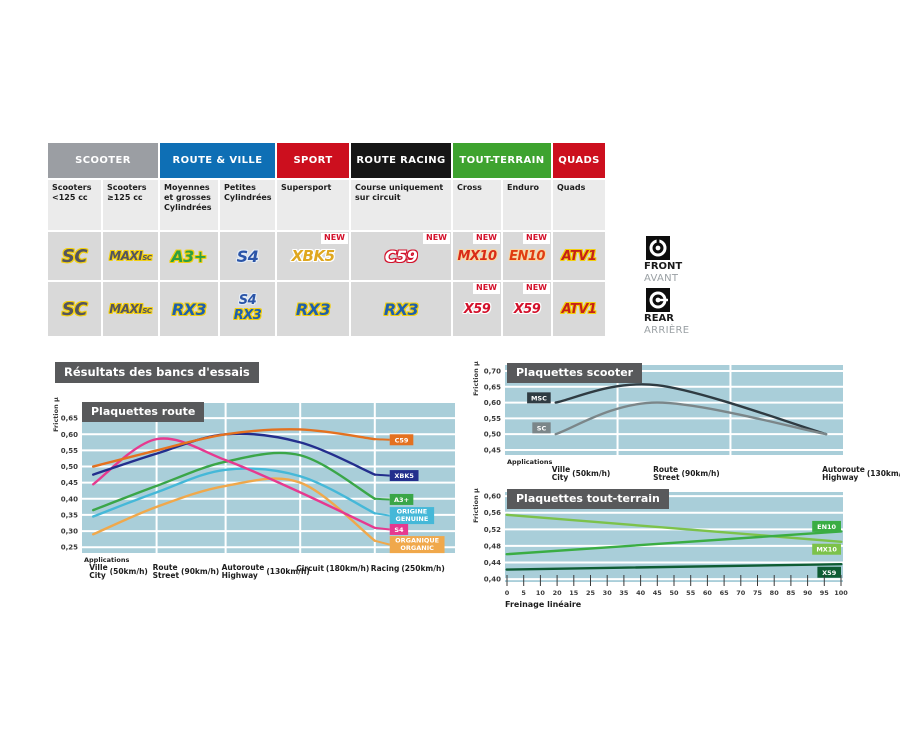 The image size is (900, 752). Describe the element at coordinates (476, 378) in the screenshot. I see `y-axis-label: Friction µ` at that location.